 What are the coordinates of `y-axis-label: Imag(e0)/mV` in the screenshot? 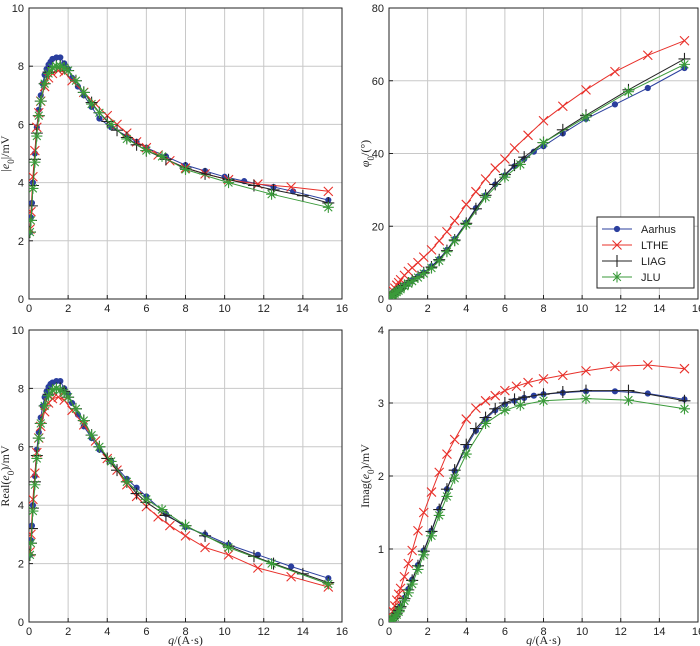 It's located at (367, 476).